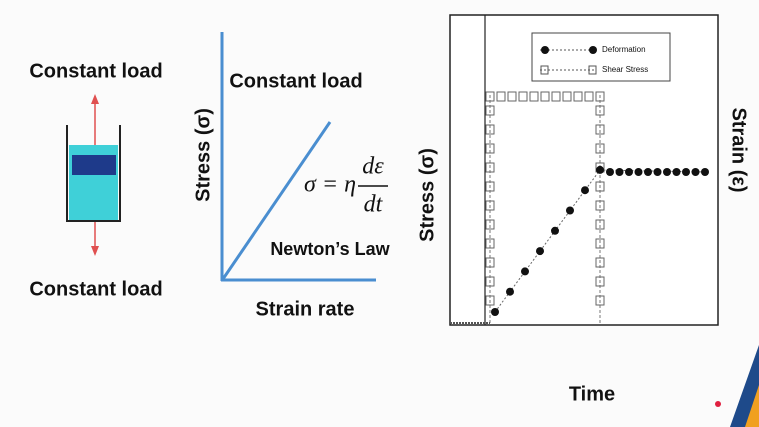 This screenshot has height=427, width=759. I want to click on x-label: Strain rate, so click(305, 309).